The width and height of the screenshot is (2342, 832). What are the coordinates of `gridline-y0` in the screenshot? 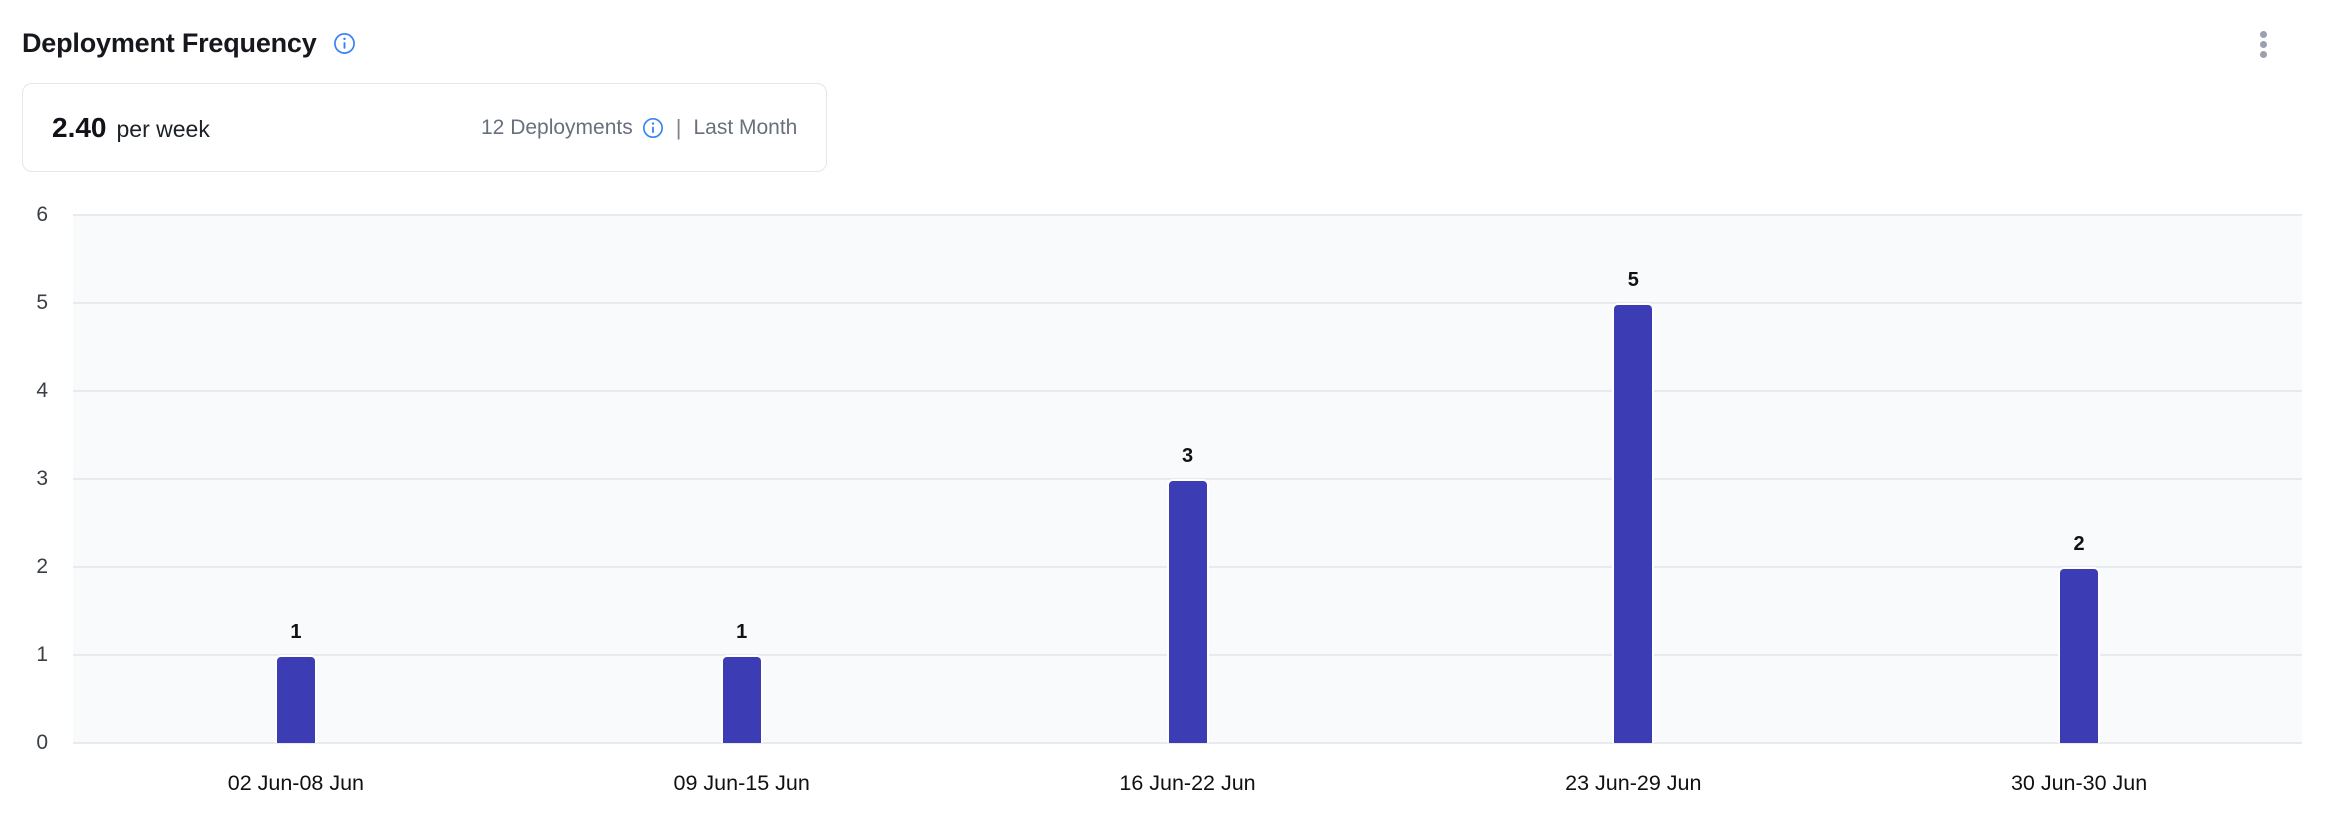 It's located at (1187, 743).